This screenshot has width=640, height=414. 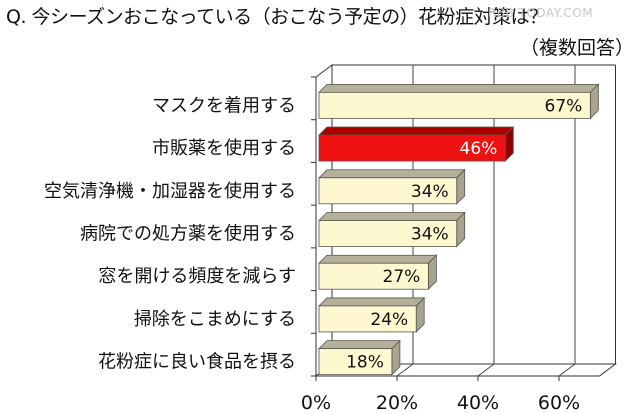 What do you see at coordinates (170, 191) in the screenshot?
I see `category-label: 空気清浄機・加湿器を使用する` at bounding box center [170, 191].